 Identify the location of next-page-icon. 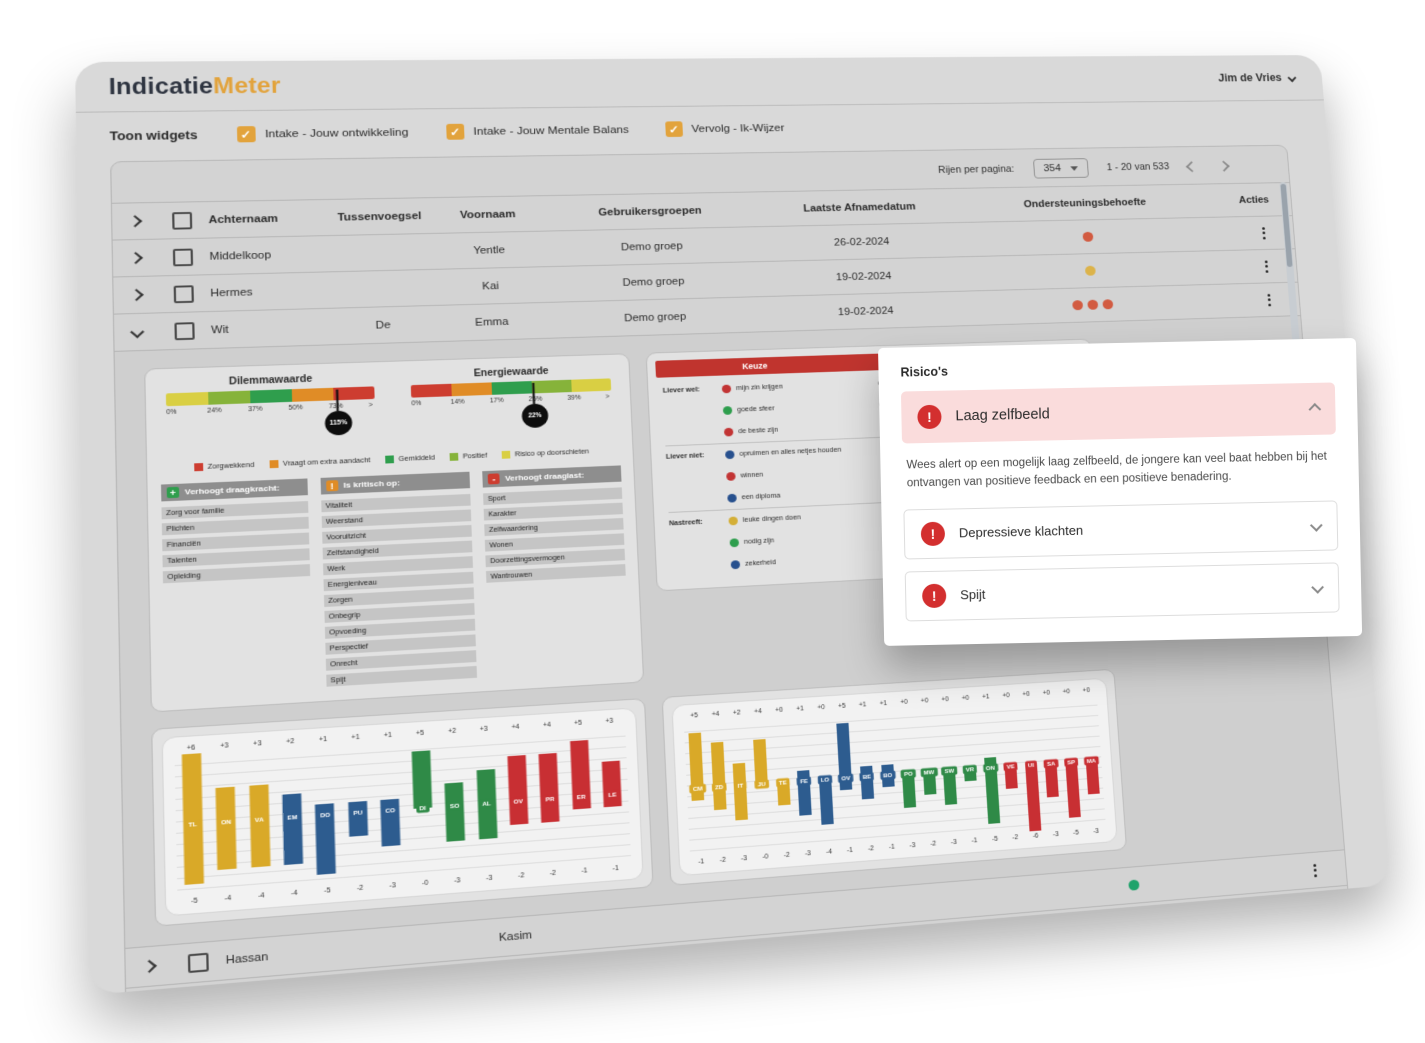
(1224, 166).